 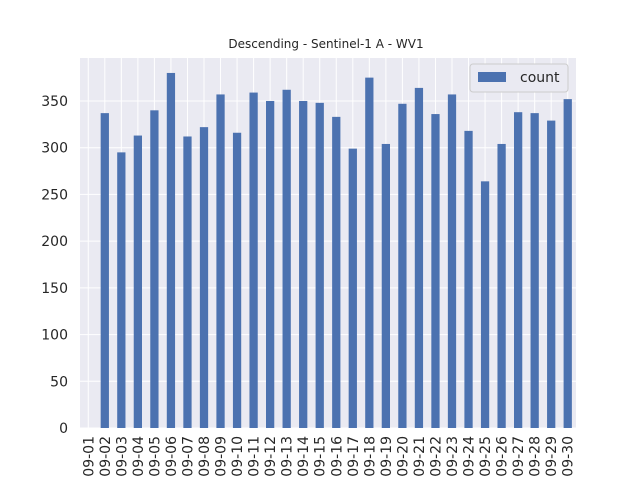 What do you see at coordinates (486, 456) in the screenshot?
I see `x-tick-label: 09-25` at bounding box center [486, 456].